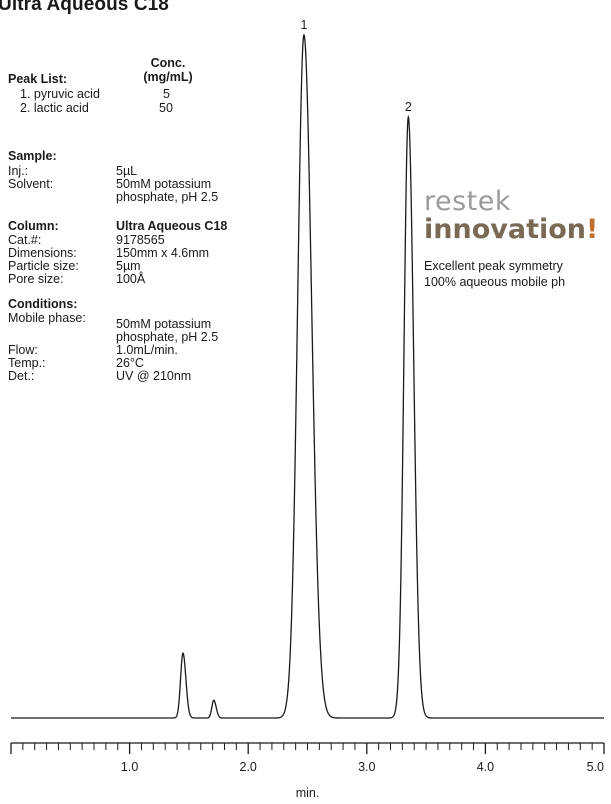  Describe the element at coordinates (60, 94) in the screenshot. I see `peak-name-1: 1. pyruvic acid` at that location.